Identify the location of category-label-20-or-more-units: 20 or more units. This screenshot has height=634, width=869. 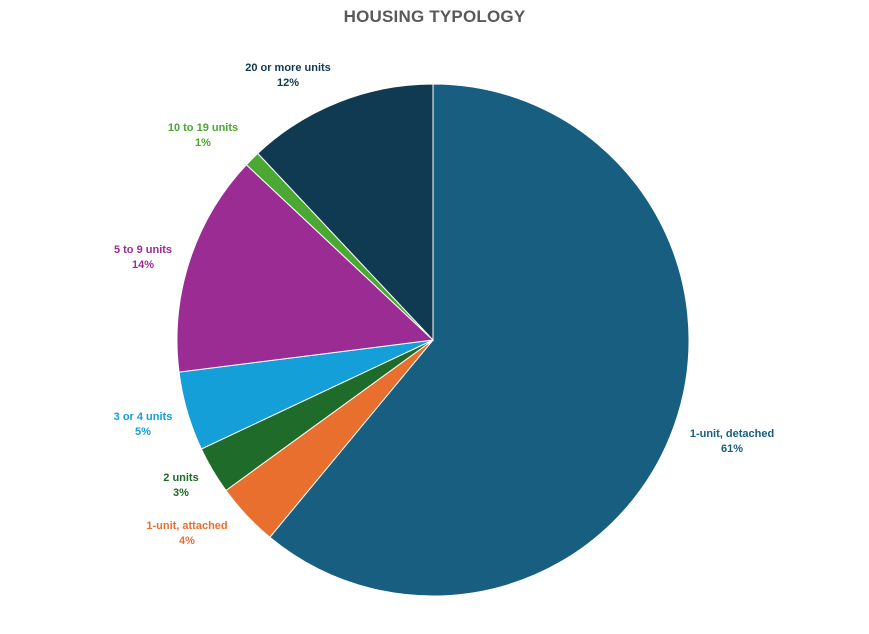
(288, 68).